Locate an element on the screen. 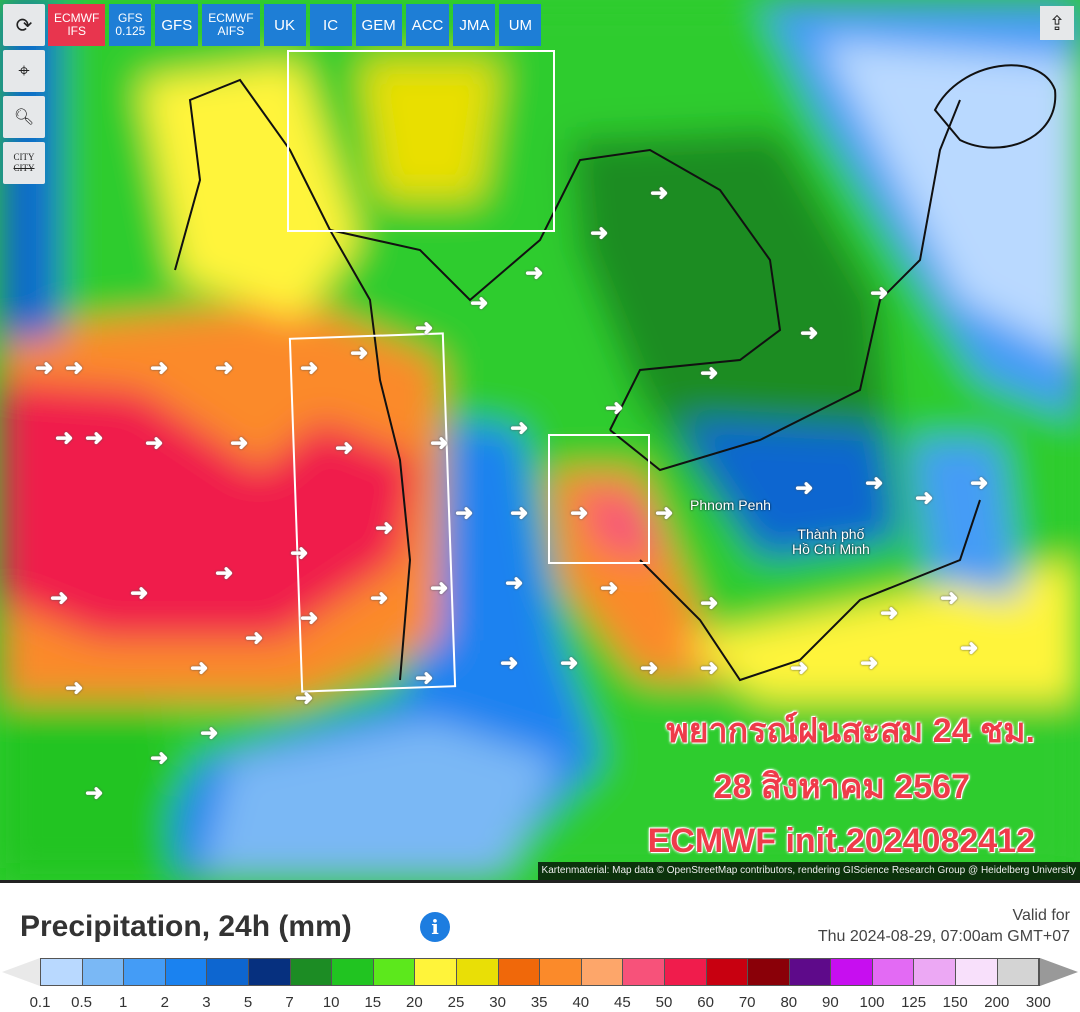  model-tab-label: JMA is located at coordinates (474, 25).